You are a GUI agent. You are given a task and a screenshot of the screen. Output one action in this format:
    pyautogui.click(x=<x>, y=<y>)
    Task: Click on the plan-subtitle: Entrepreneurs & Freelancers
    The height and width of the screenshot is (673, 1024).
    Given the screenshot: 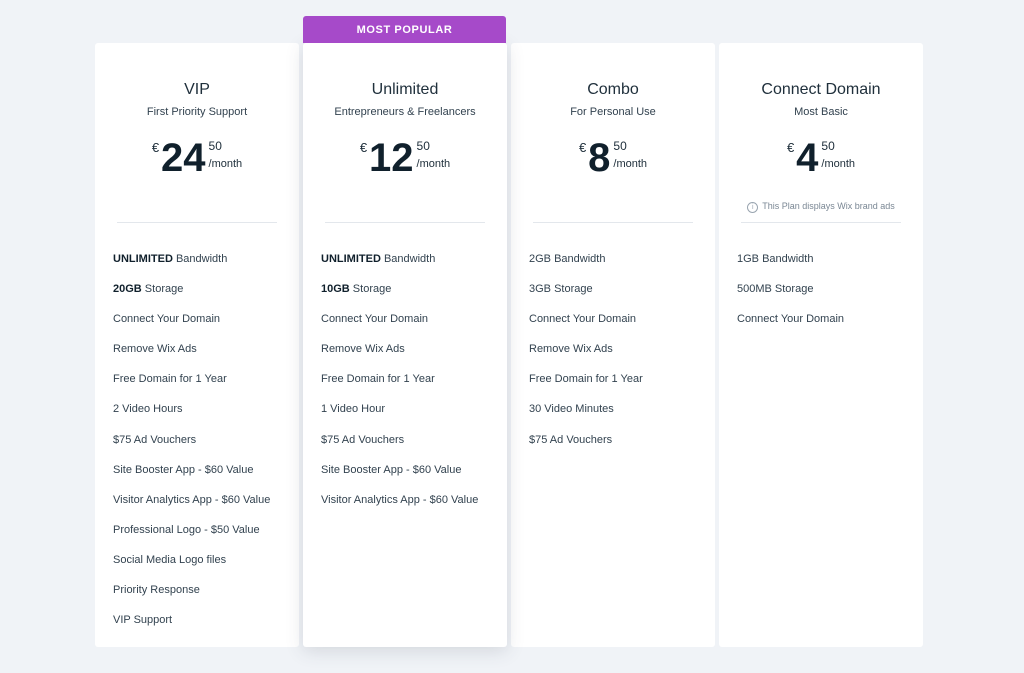 What is the action you would take?
    pyautogui.click(x=405, y=112)
    